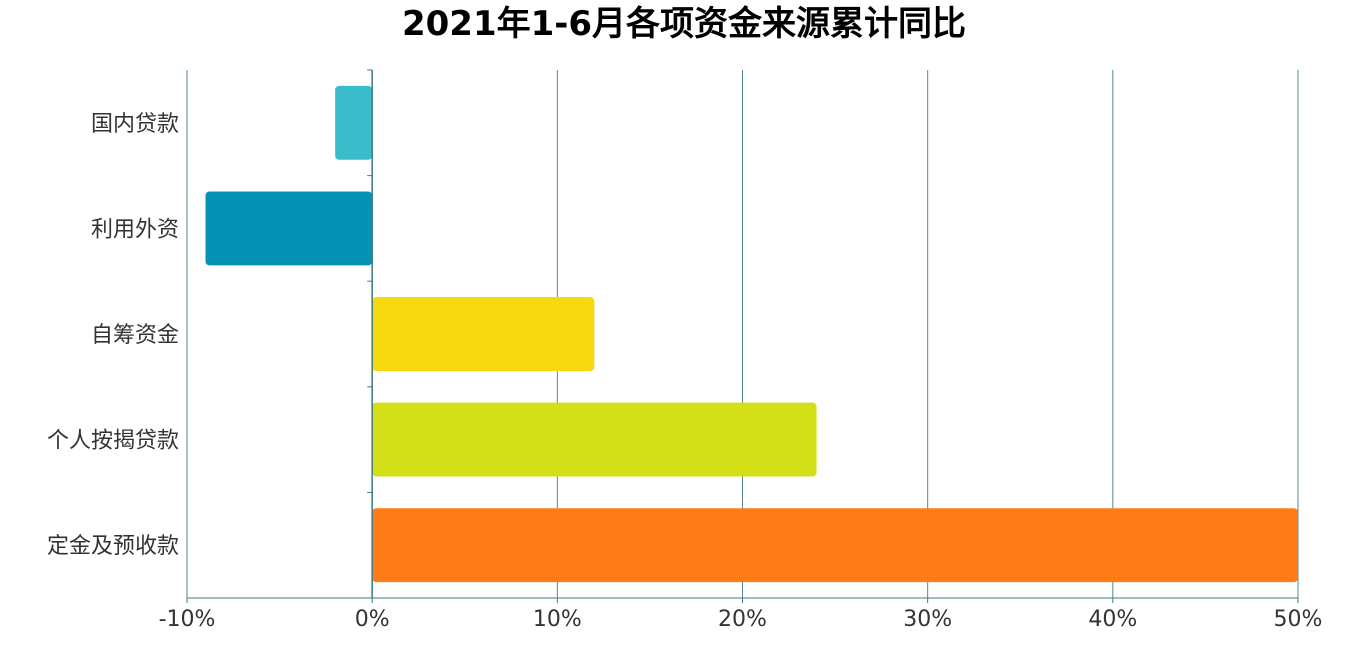 This screenshot has height=657, width=1368. What do you see at coordinates (927, 619) in the screenshot?
I see `x-tick-label: 30%` at bounding box center [927, 619].